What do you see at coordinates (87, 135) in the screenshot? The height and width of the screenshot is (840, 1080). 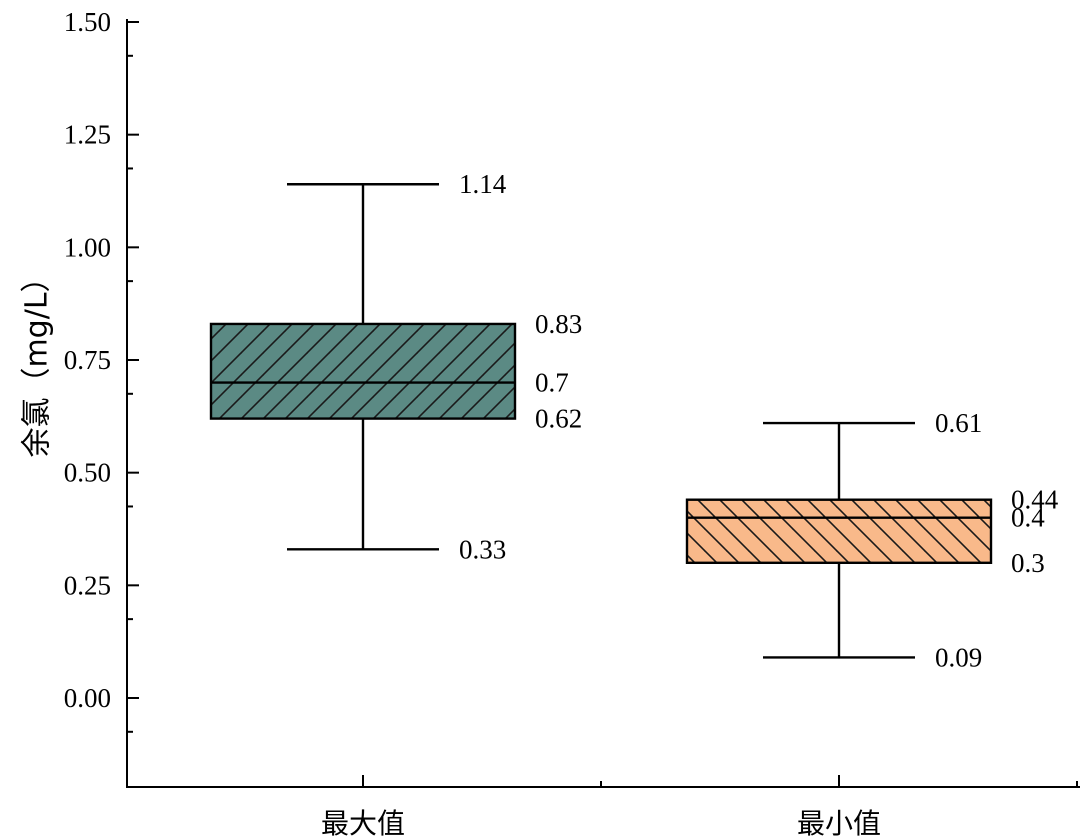 I see `y-tick-label: 1.25` at bounding box center [87, 135].